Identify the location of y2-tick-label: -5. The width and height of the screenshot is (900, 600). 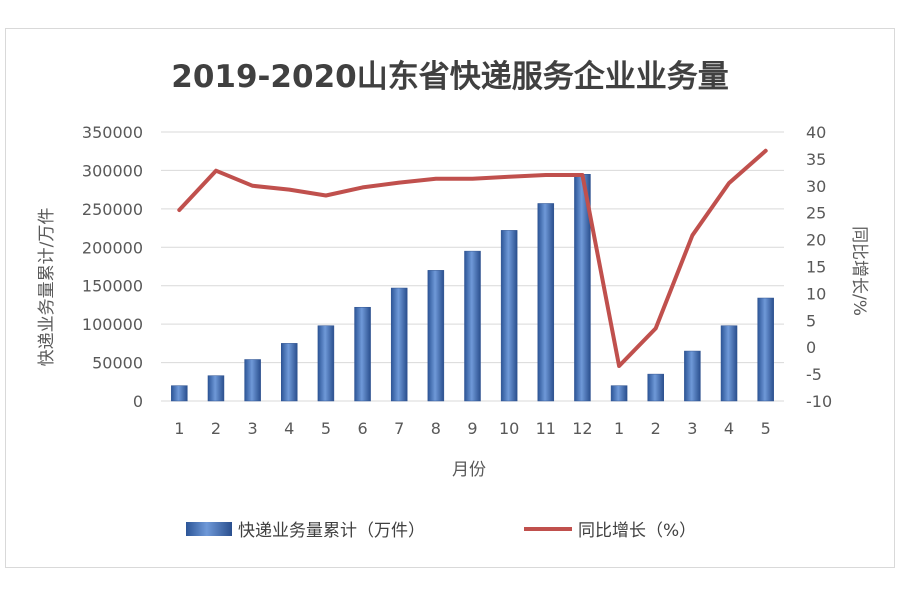
(814, 374).